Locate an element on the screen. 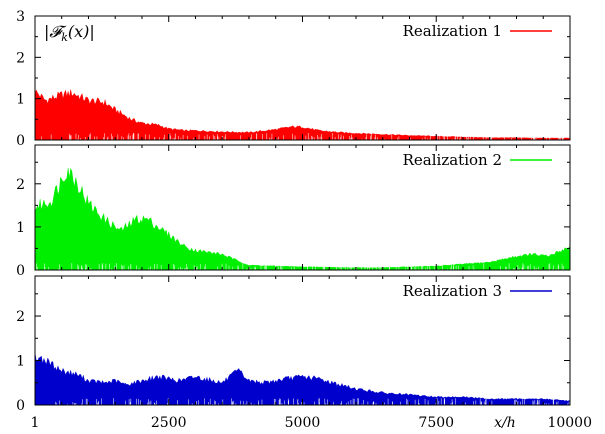 This screenshot has height=434, width=605. x-tick-label: 10000 is located at coordinates (569, 423).